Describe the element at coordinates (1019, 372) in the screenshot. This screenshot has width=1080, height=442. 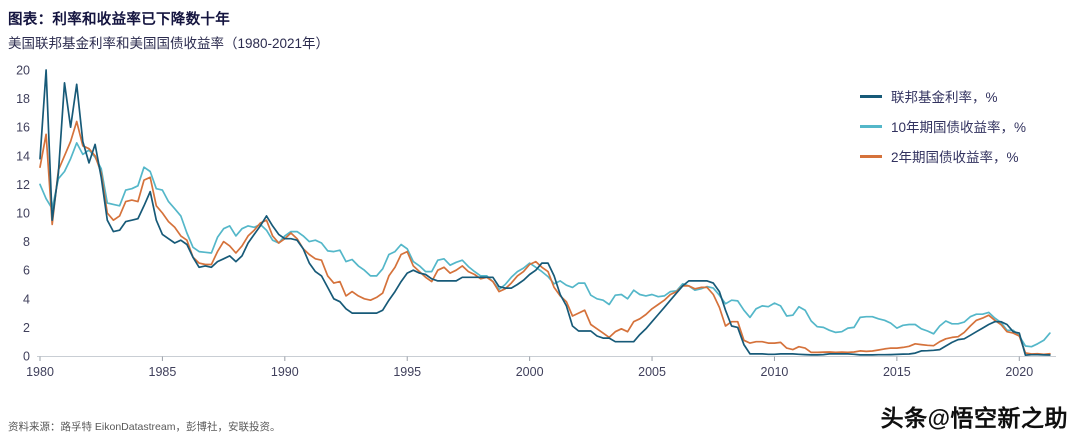
I see `svg-text: 2020` at that location.